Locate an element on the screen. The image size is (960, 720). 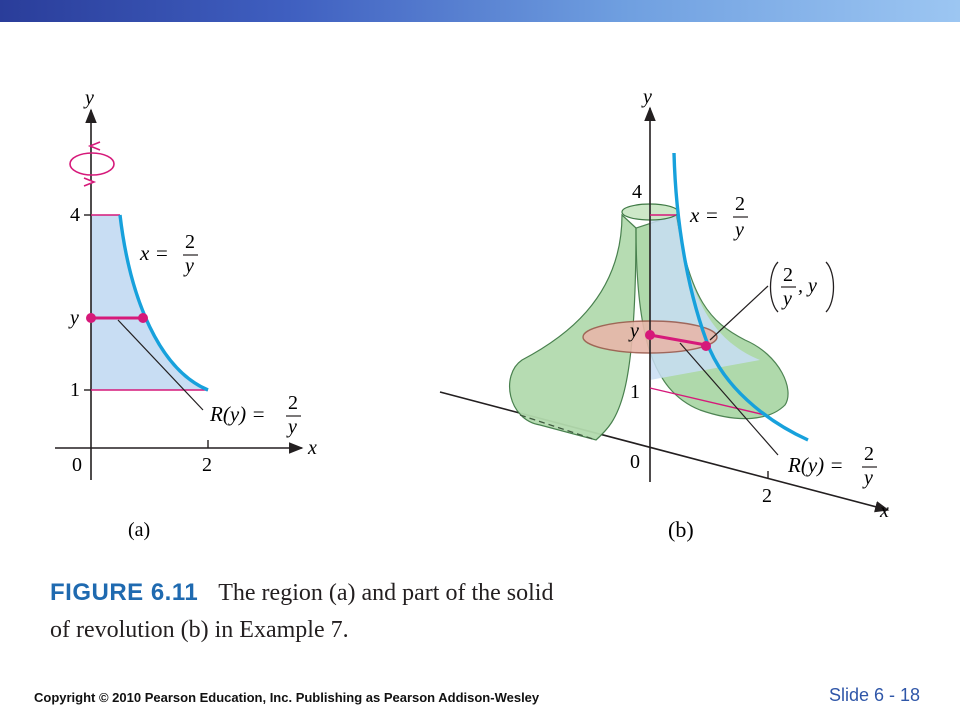
point-label: 2 y , y is located at coordinates (802, 287).